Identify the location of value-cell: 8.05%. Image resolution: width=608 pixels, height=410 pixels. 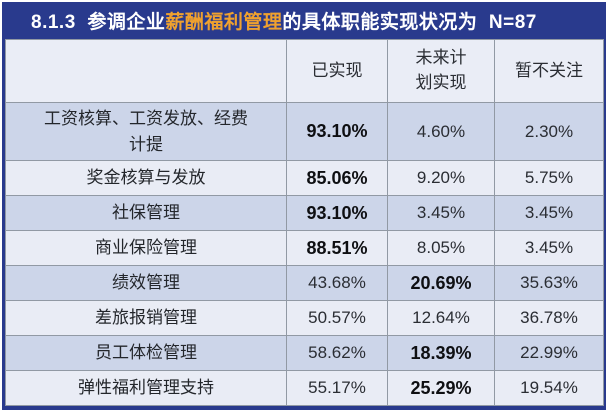
(441, 248).